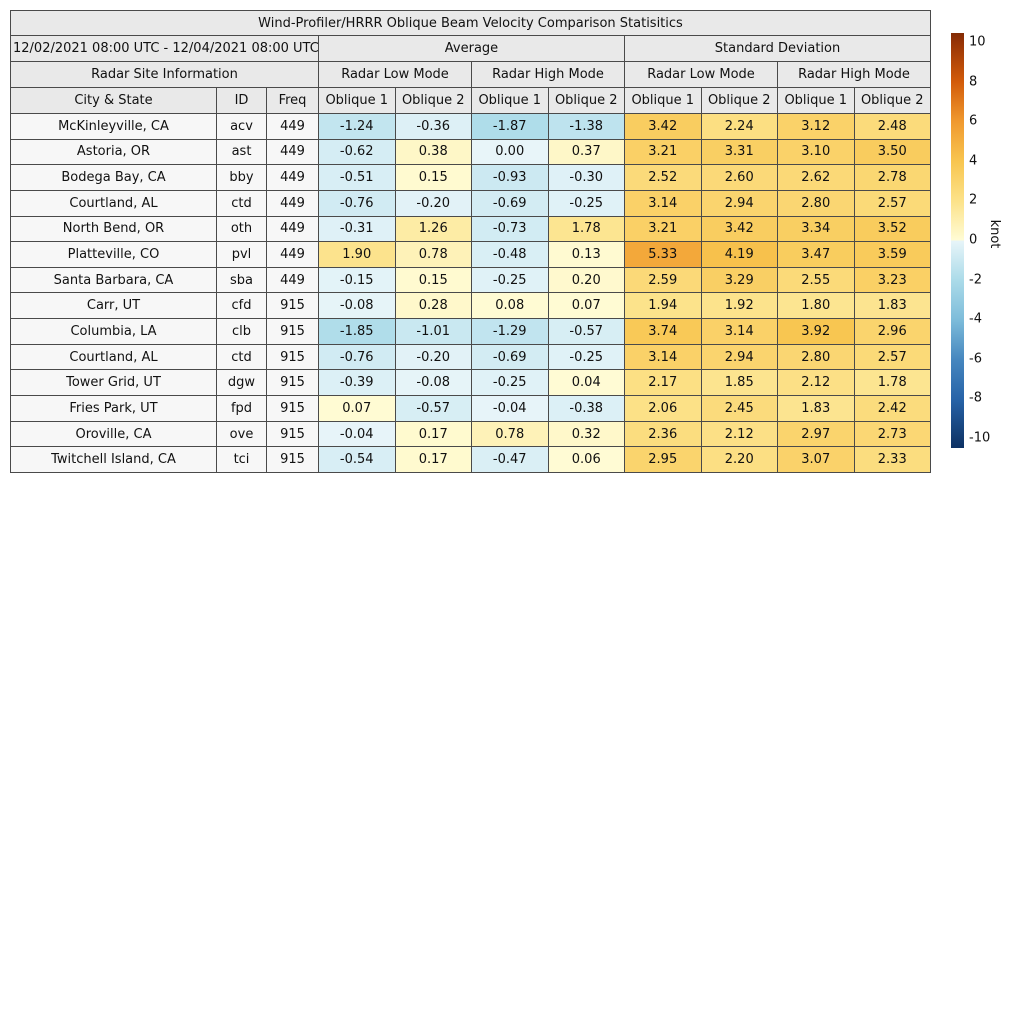 This screenshot has height=1024, width=1024. I want to click on value-cell: 0.00, so click(510, 152).